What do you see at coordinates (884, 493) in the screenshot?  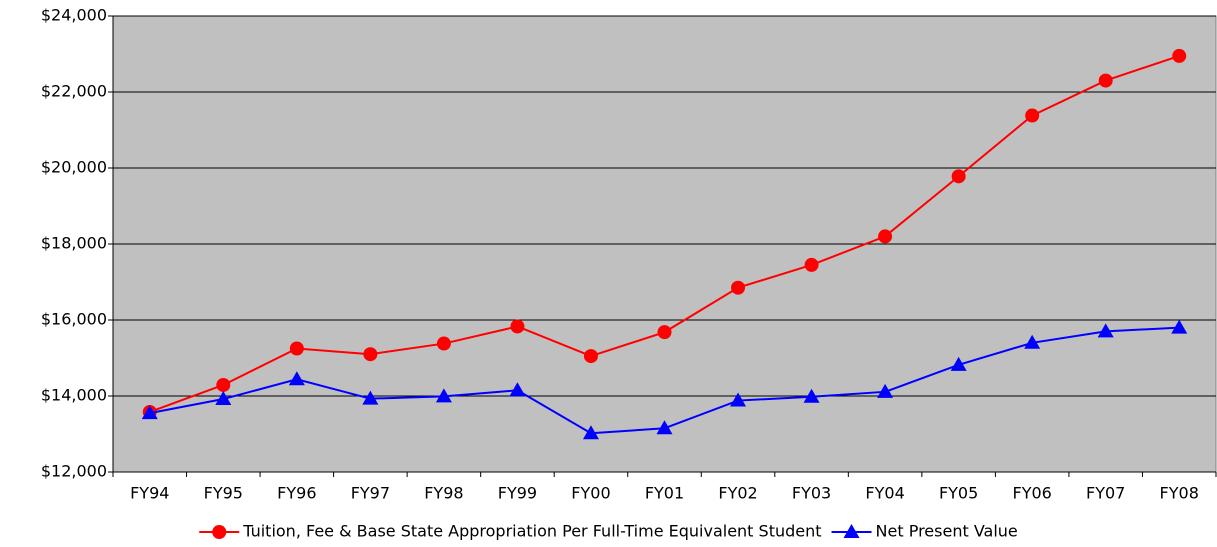 I see `x-tick-label: FY04` at bounding box center [884, 493].